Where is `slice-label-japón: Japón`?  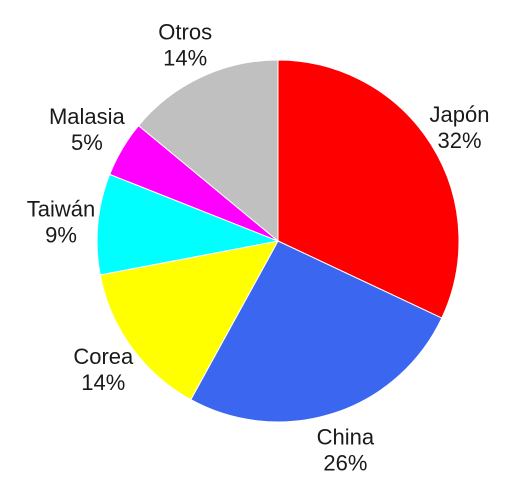
slice-label-japón: Japón is located at coordinates (460, 114).